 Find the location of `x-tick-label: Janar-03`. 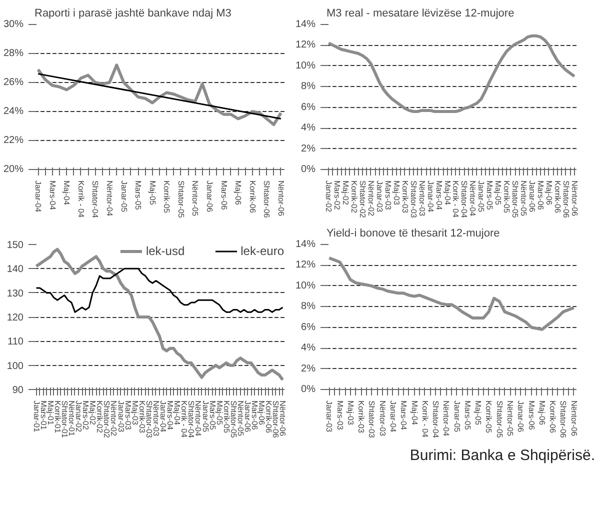

x-tick-label: Janar-03 is located at coordinates (329, 416).